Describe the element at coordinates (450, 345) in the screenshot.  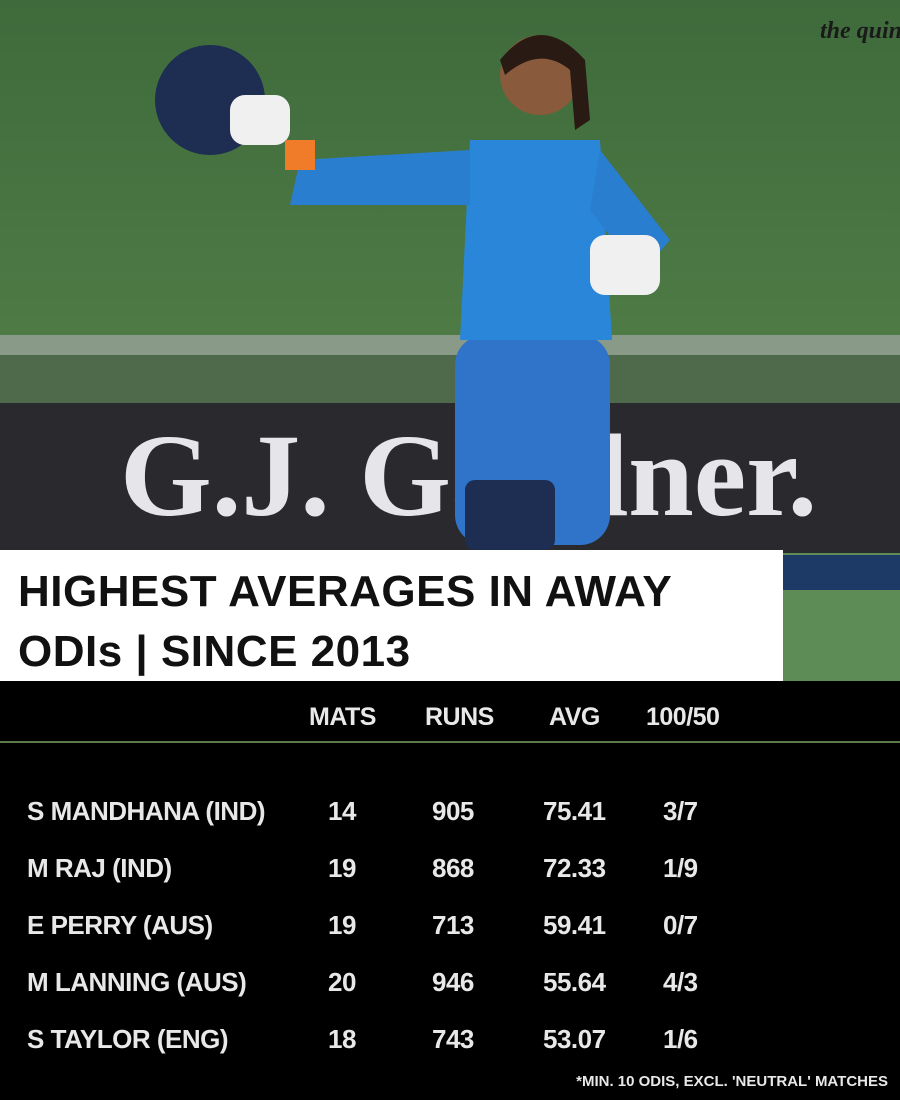
I see `fence` at that location.